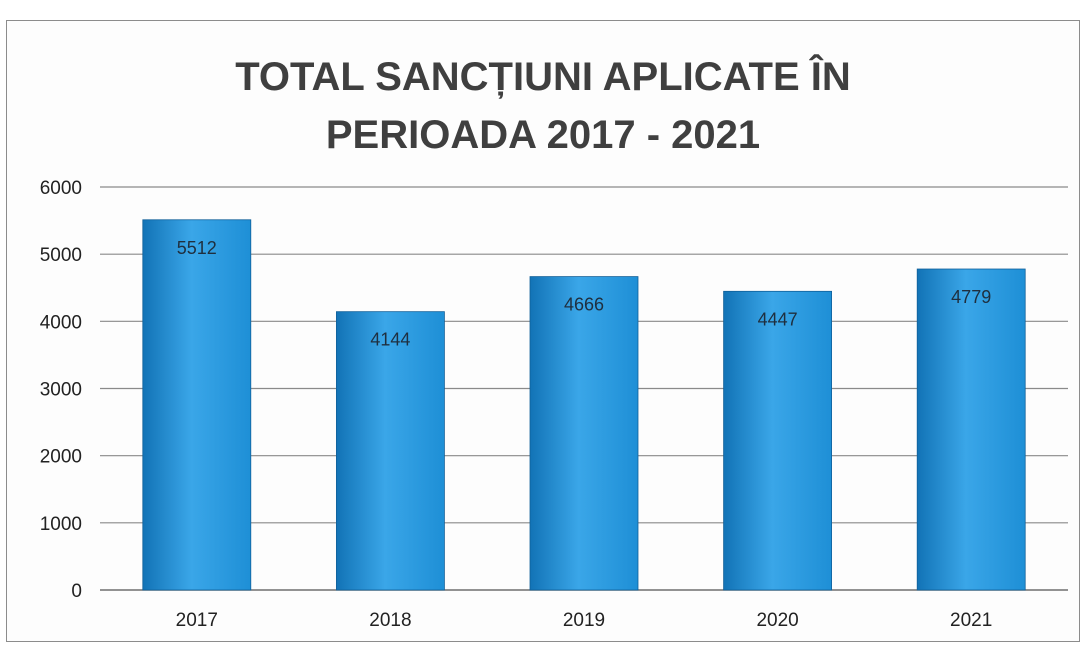  I want to click on x-tick-label: 2021, so click(971, 620).